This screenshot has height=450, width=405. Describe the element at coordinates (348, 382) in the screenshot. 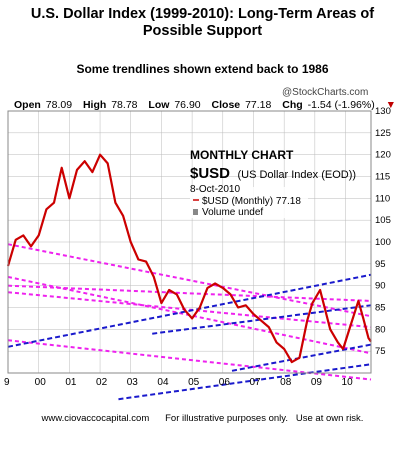

I see `x-tick-label: 10` at that location.